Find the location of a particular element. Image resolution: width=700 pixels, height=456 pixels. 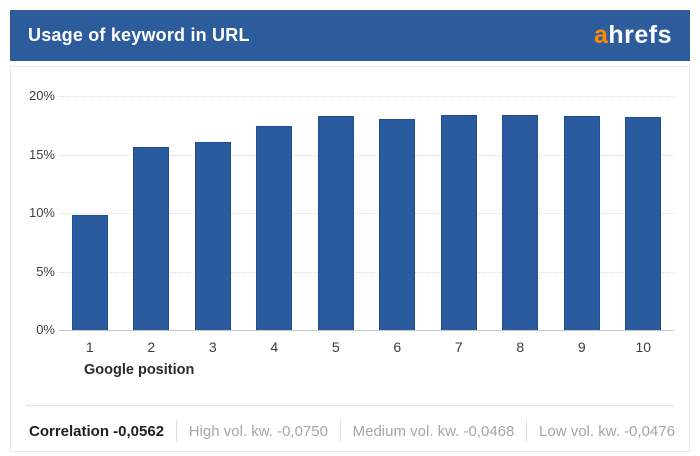

y-tick-label: 5% is located at coordinates (45, 271).